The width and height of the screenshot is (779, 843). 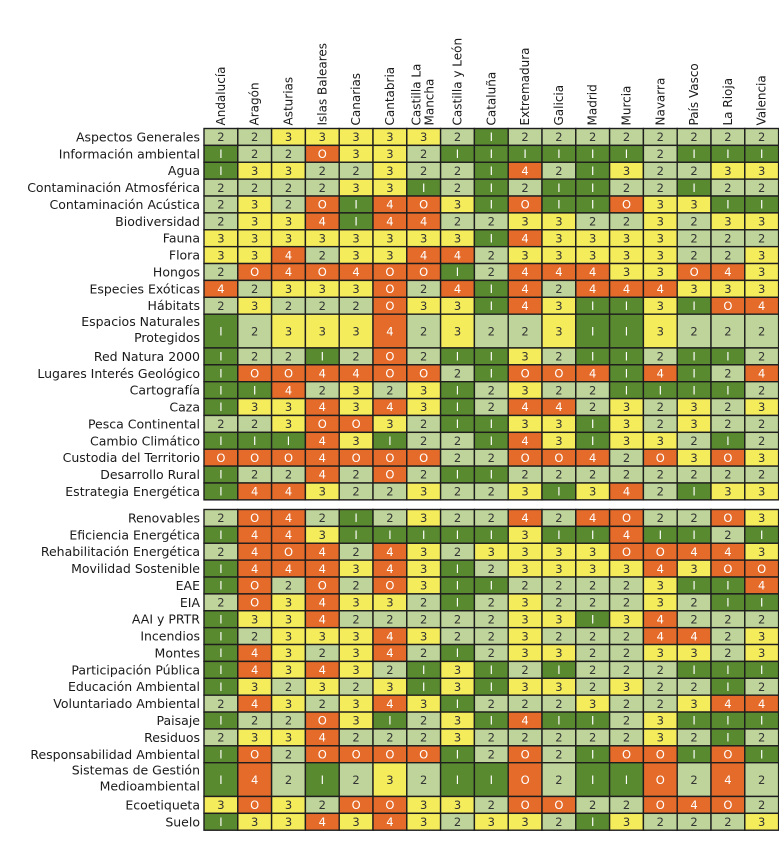 I want to click on column-header-label: Aragón, so click(x=255, y=103).